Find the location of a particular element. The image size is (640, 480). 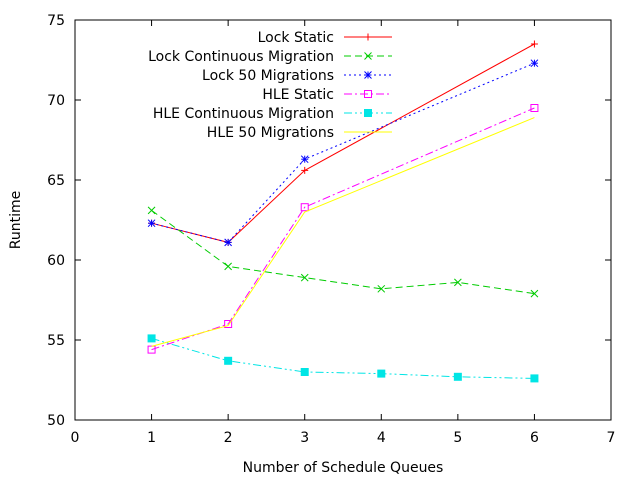

x-tick-label: 0 is located at coordinates (75, 438).